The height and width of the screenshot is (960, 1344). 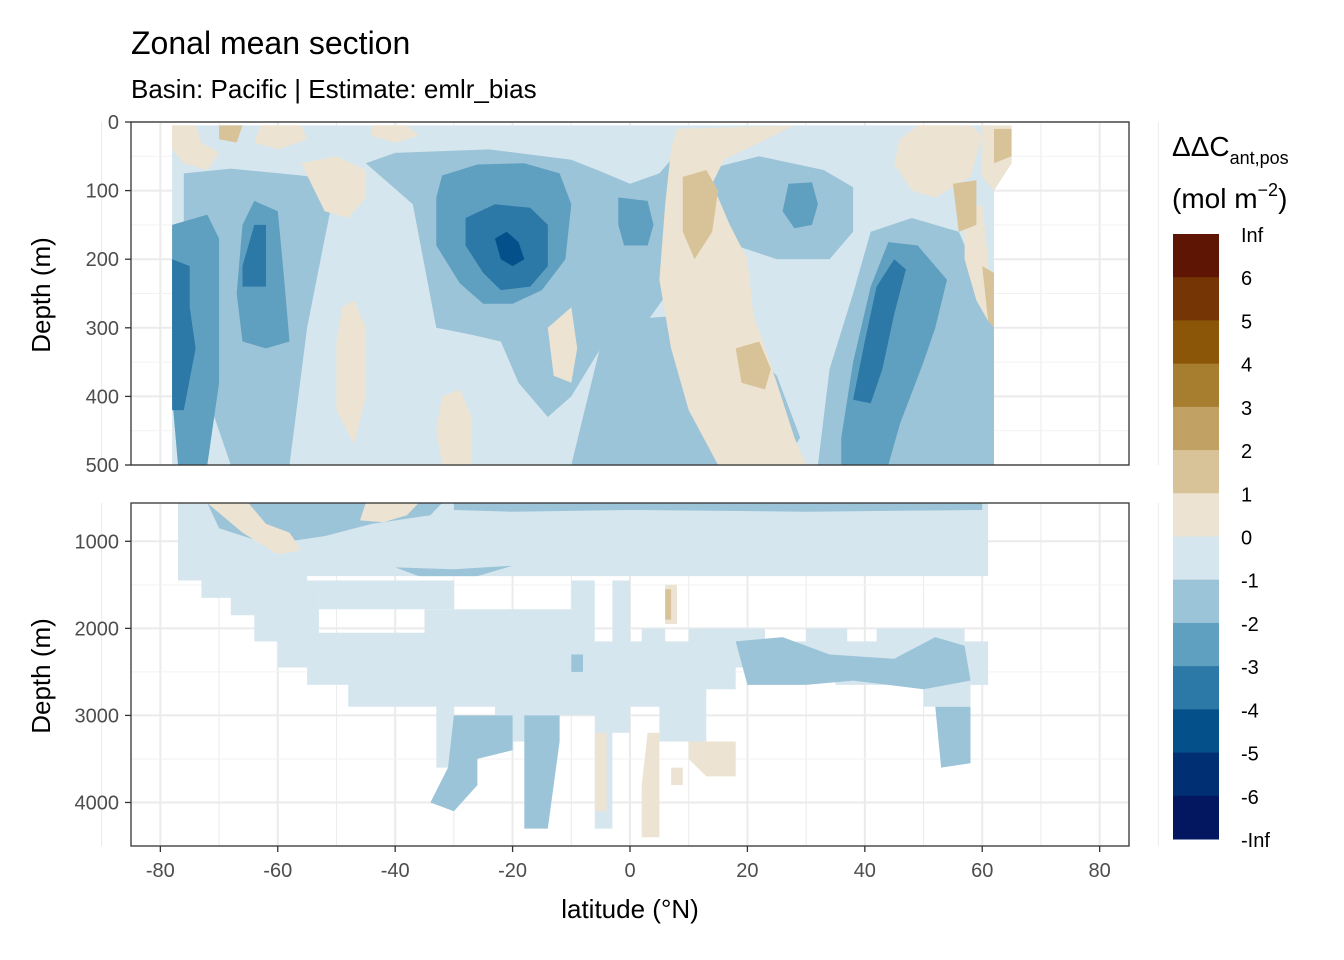 I want to click on y-tick-label: 500, so click(x=102, y=466).